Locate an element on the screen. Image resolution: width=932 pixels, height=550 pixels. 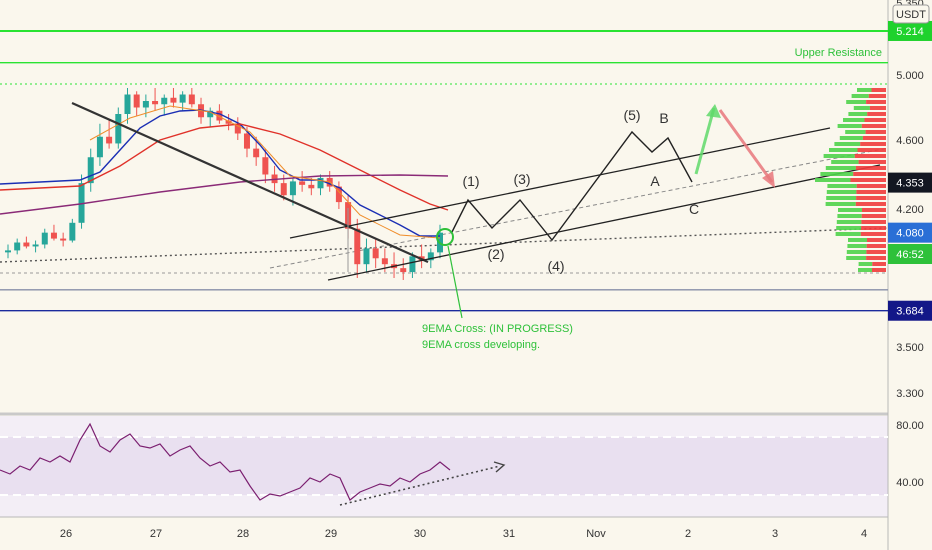
price-axis is located at coordinates (910, 275).